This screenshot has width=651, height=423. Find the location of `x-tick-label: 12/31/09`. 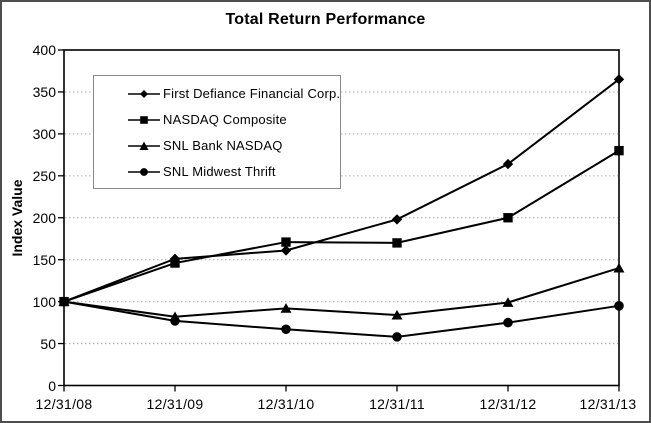

x-tick-label: 12/31/09 is located at coordinates (175, 403).